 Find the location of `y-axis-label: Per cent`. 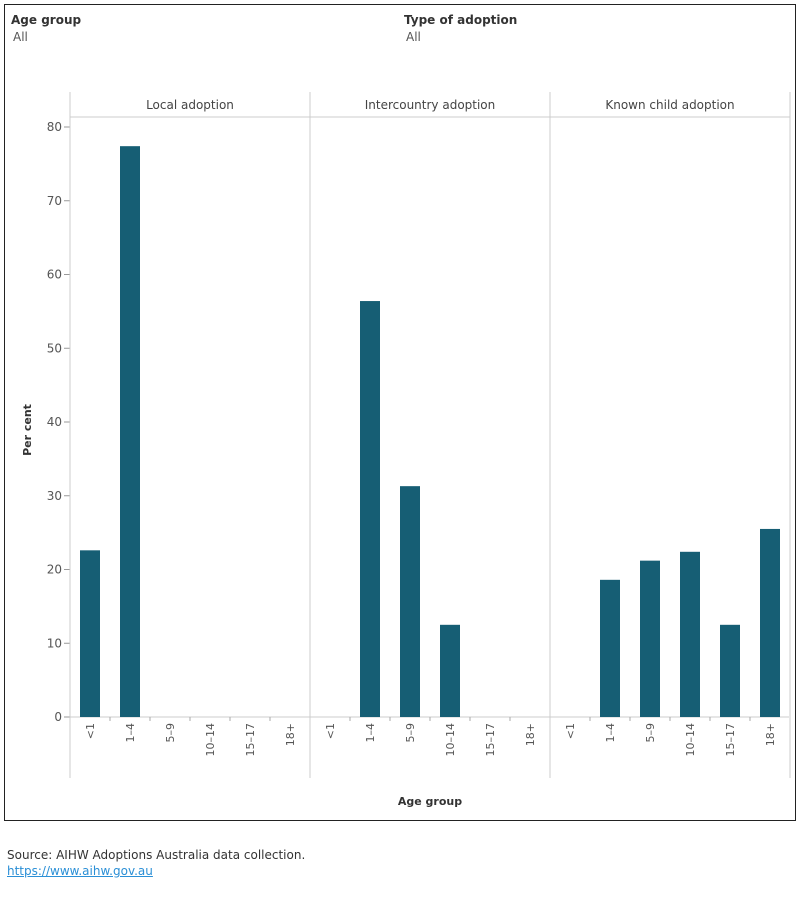

y-axis-label: Per cent is located at coordinates (27, 430).